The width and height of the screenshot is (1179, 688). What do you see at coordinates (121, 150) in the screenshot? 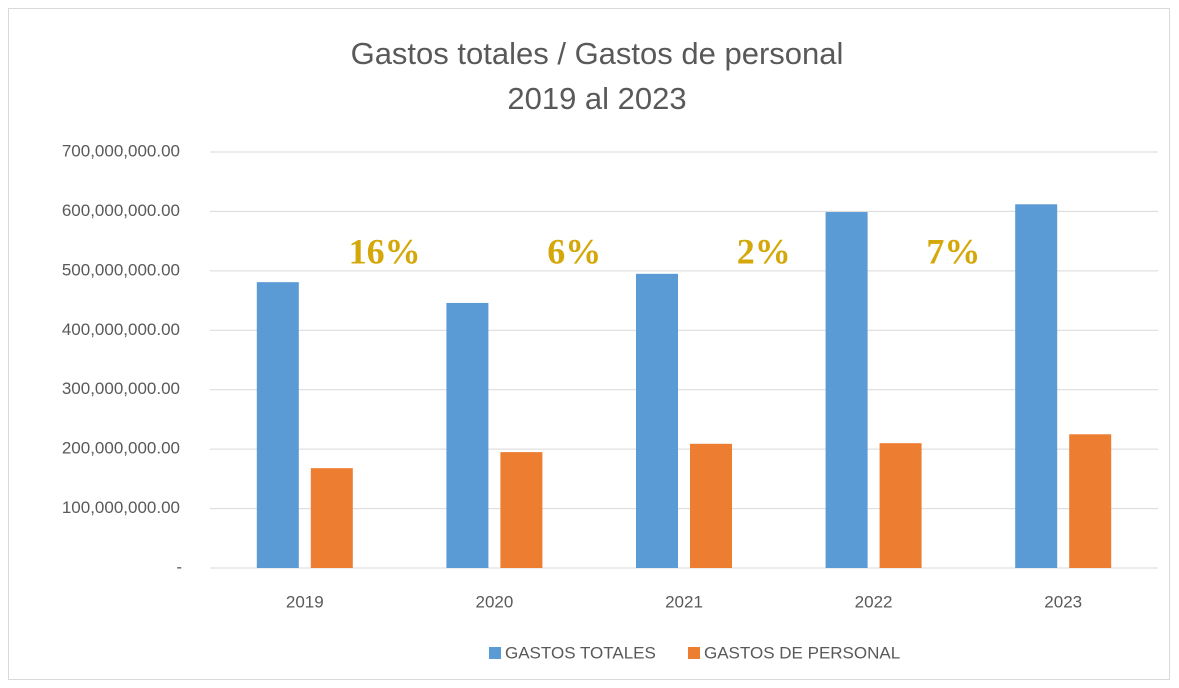
I see `y-tick-label: 700,000,000.00` at bounding box center [121, 150].